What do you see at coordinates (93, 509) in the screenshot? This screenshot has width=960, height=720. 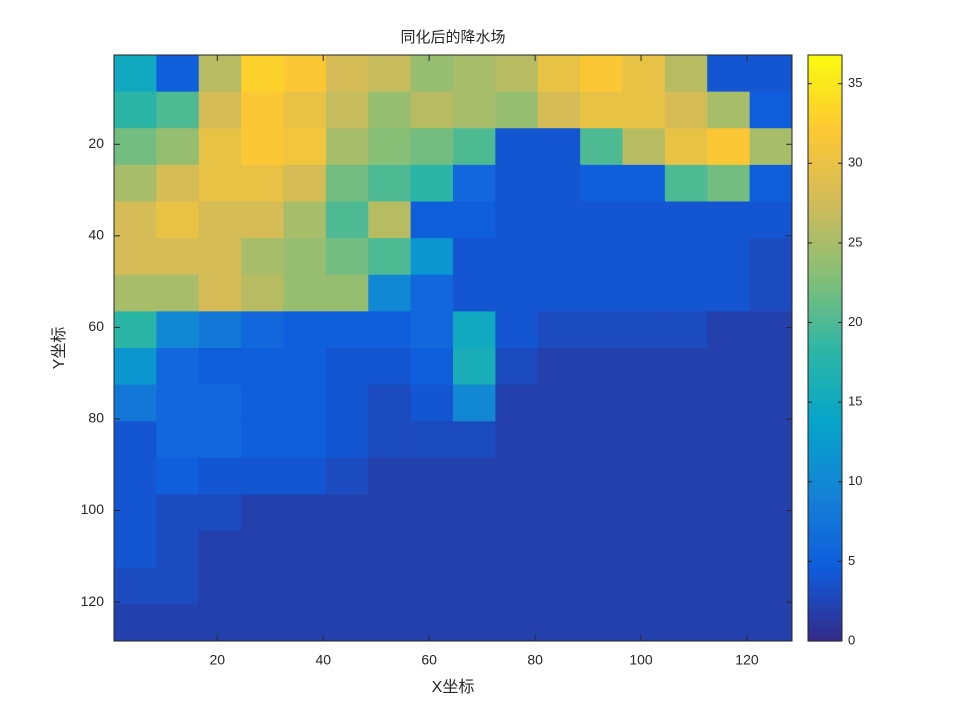 I see `y-tick-label: 100` at bounding box center [93, 509].